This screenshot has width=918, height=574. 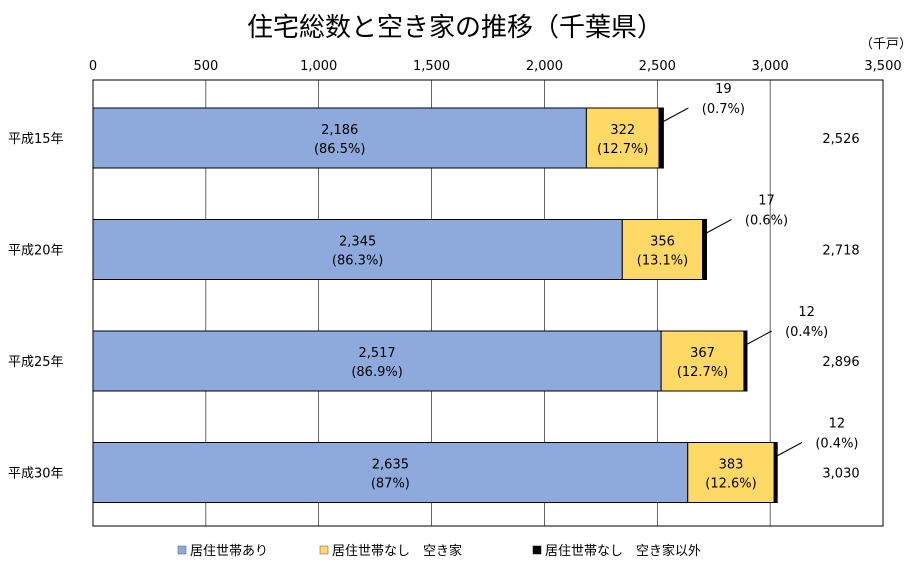 I want to click on x-tick-label: 3,000, so click(x=770, y=66).